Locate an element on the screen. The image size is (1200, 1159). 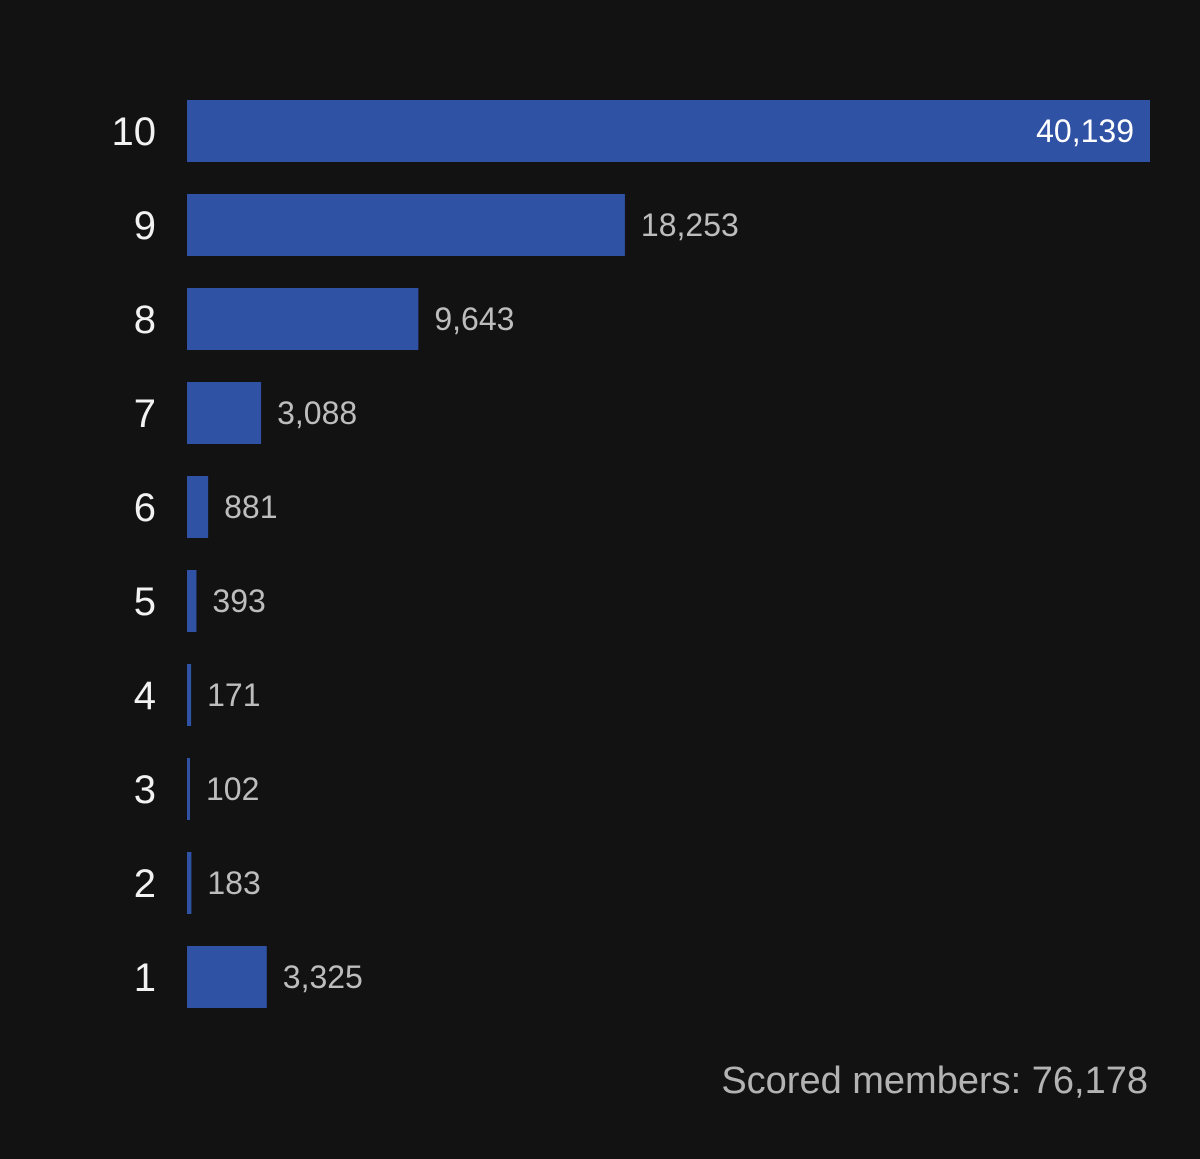
category-label-5: 5 is located at coordinates (145, 602).